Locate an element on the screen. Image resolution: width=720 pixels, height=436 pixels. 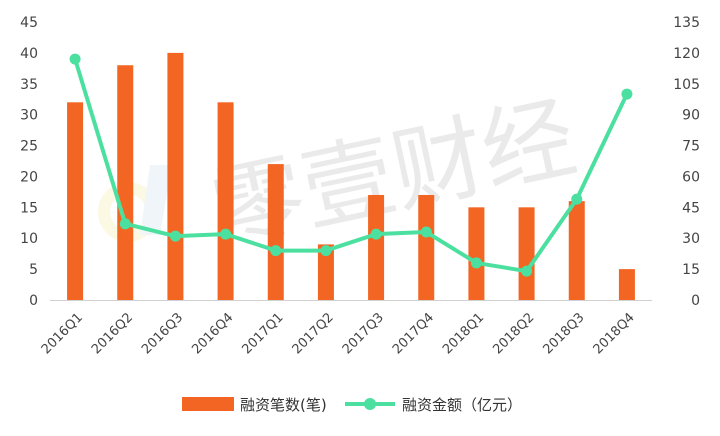
bar-2017Q3 is located at coordinates (376, 247).